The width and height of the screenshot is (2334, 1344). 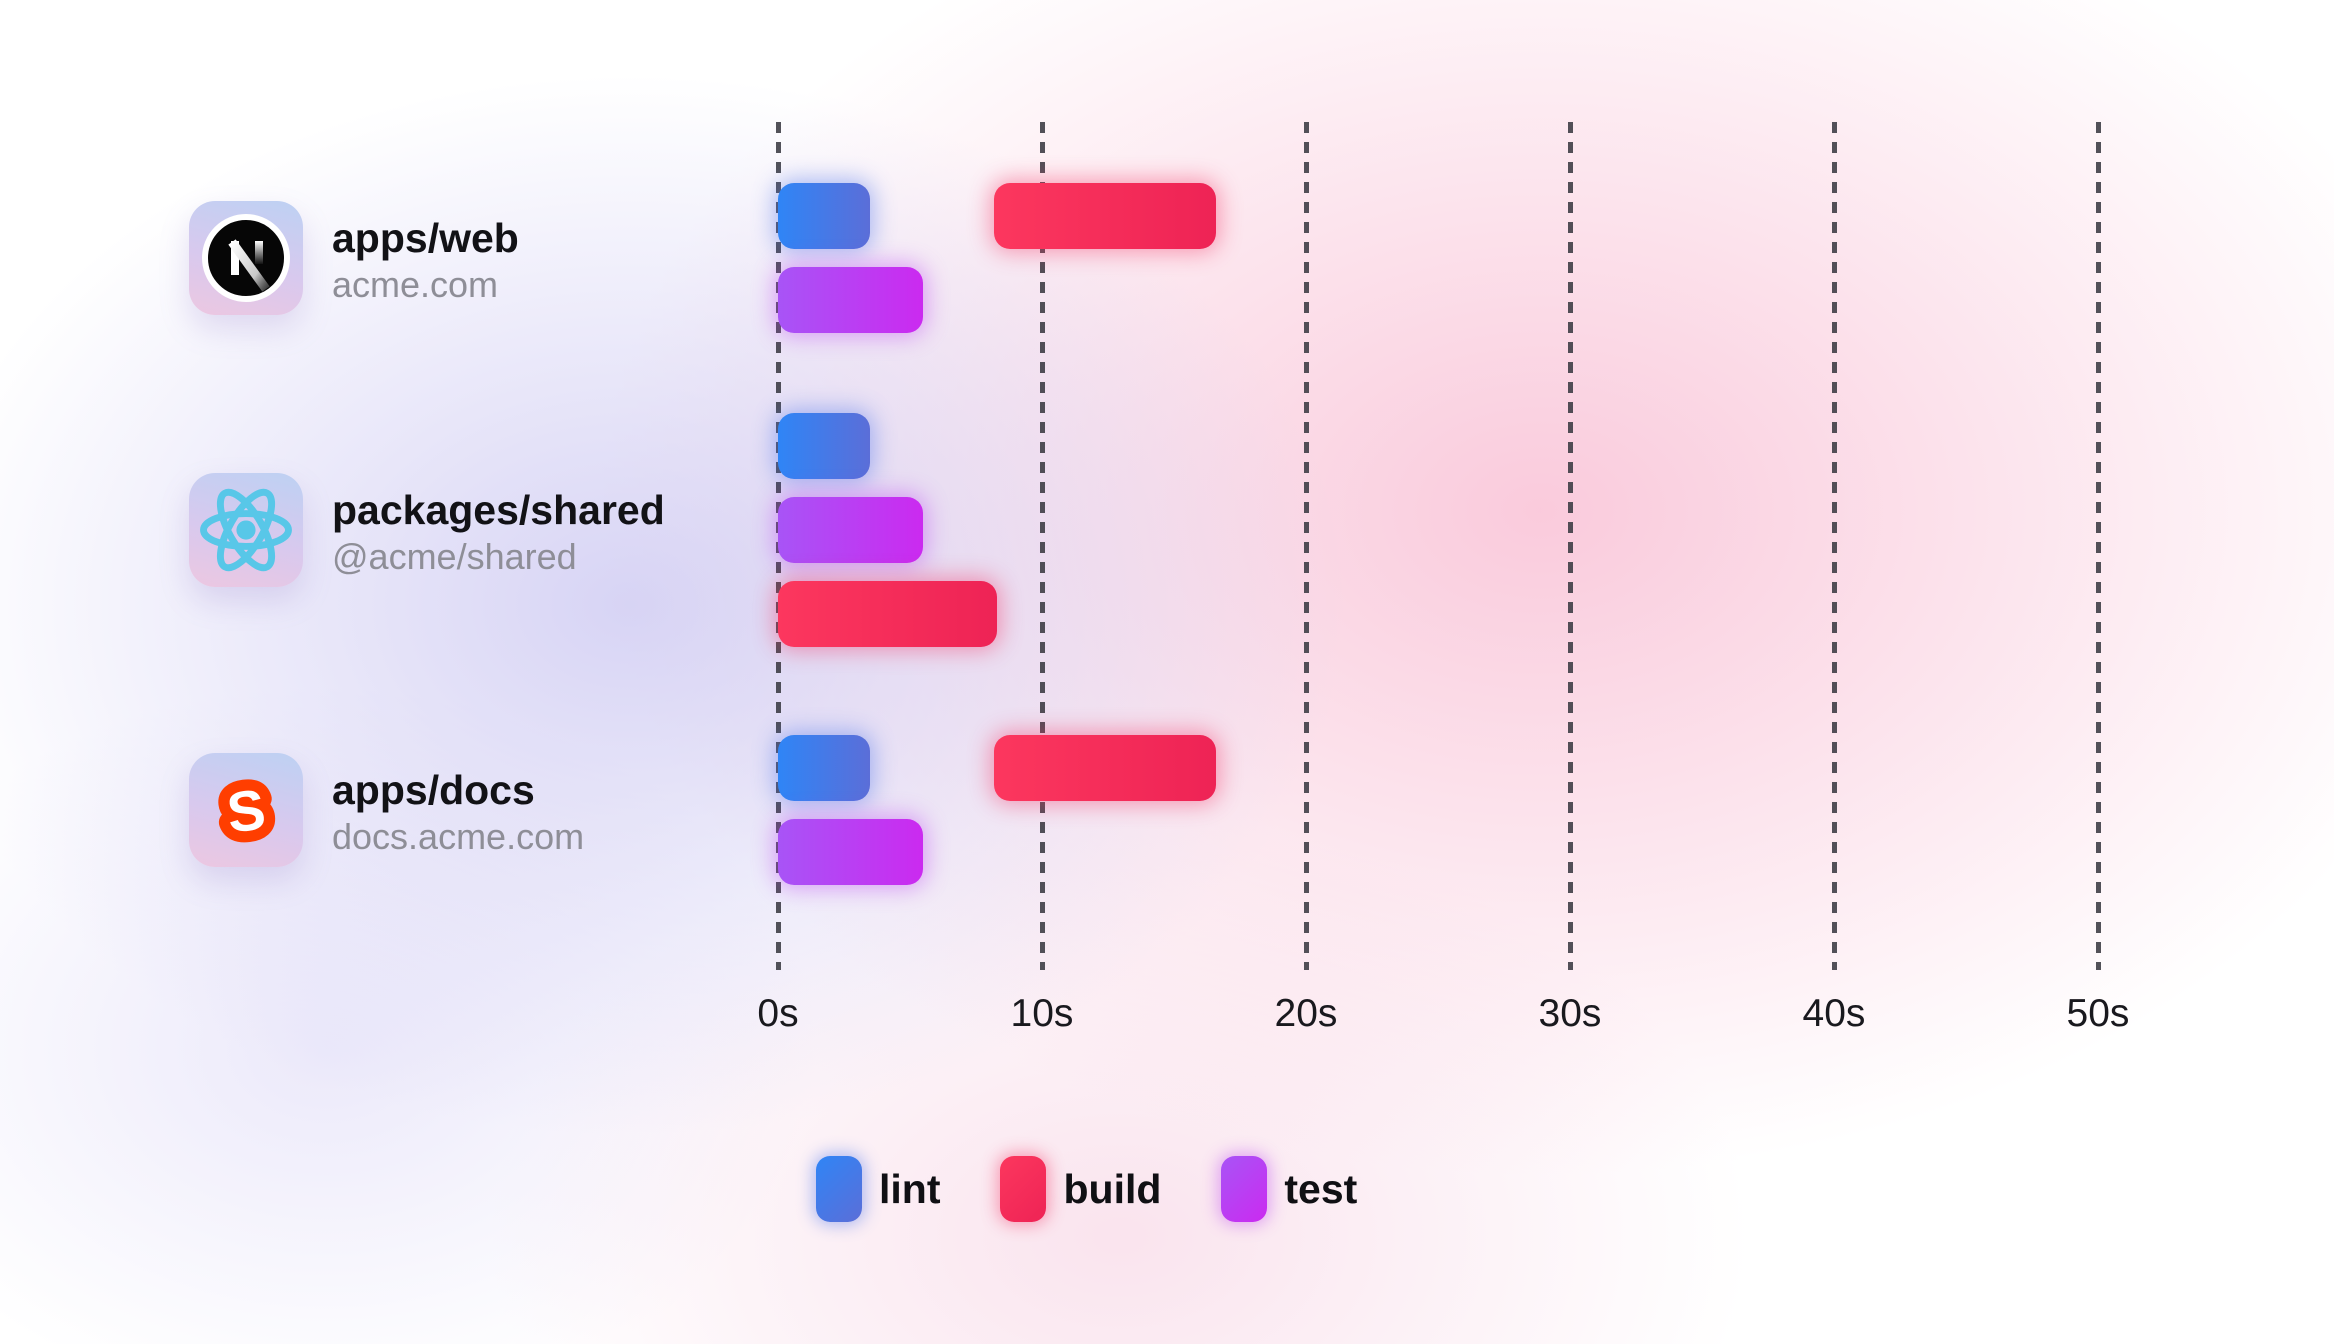 What do you see at coordinates (1112, 1188) in the screenshot?
I see `legend-label: build` at bounding box center [1112, 1188].